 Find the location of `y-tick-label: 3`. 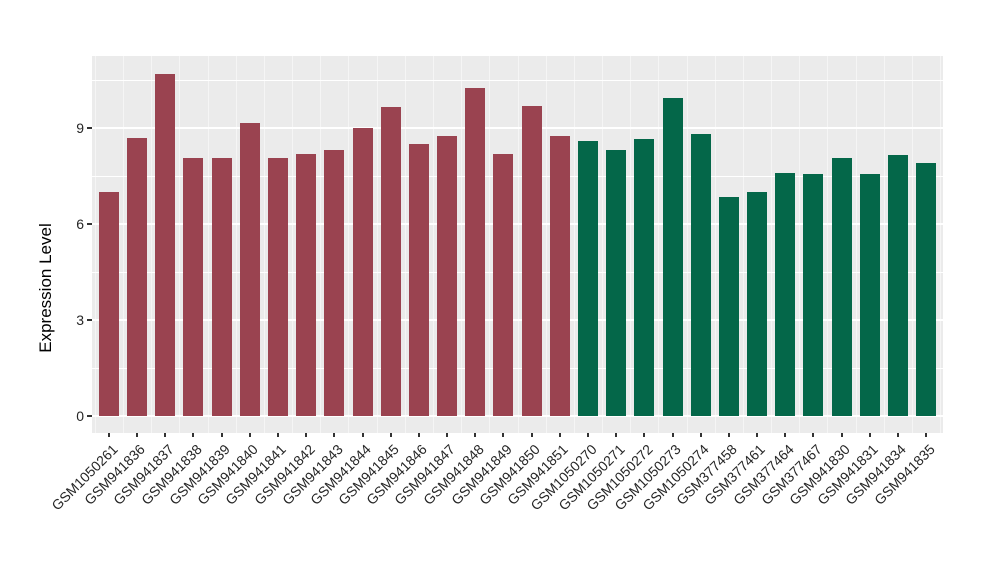

y-tick-label: 3 is located at coordinates (80, 320).